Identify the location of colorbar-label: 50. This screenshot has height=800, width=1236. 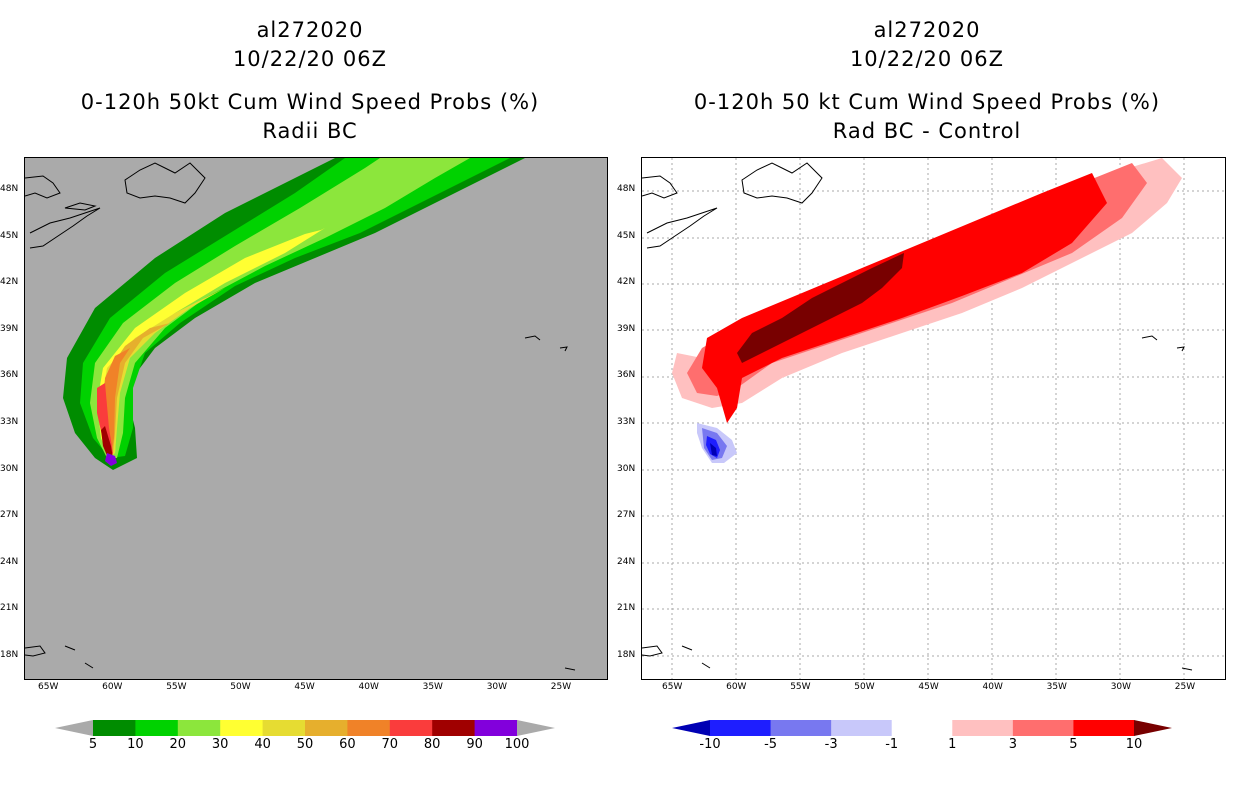
(305, 744).